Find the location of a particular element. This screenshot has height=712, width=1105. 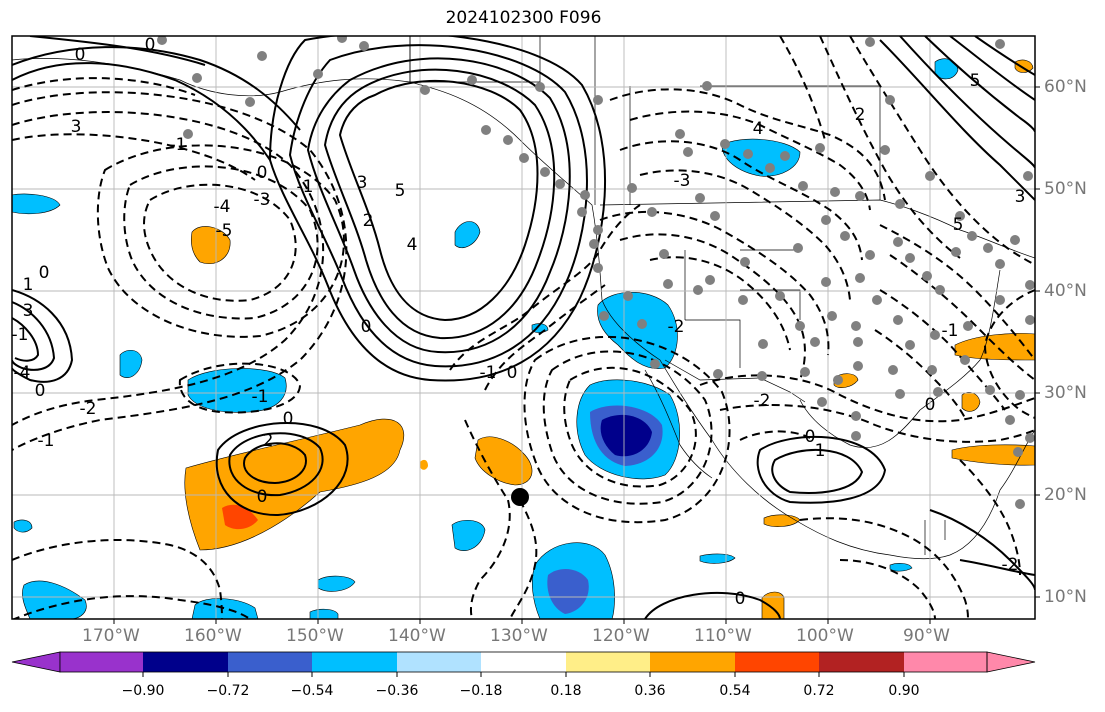

latitude-label: 40°N is located at coordinates (1065, 291).